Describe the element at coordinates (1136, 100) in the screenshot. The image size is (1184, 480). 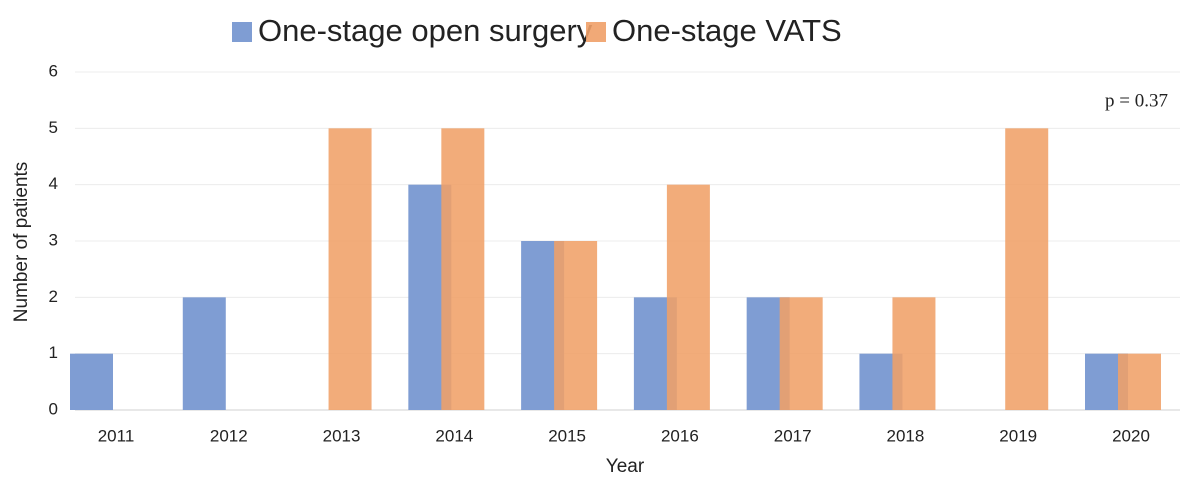
I see `annotation: p = 0.37` at that location.